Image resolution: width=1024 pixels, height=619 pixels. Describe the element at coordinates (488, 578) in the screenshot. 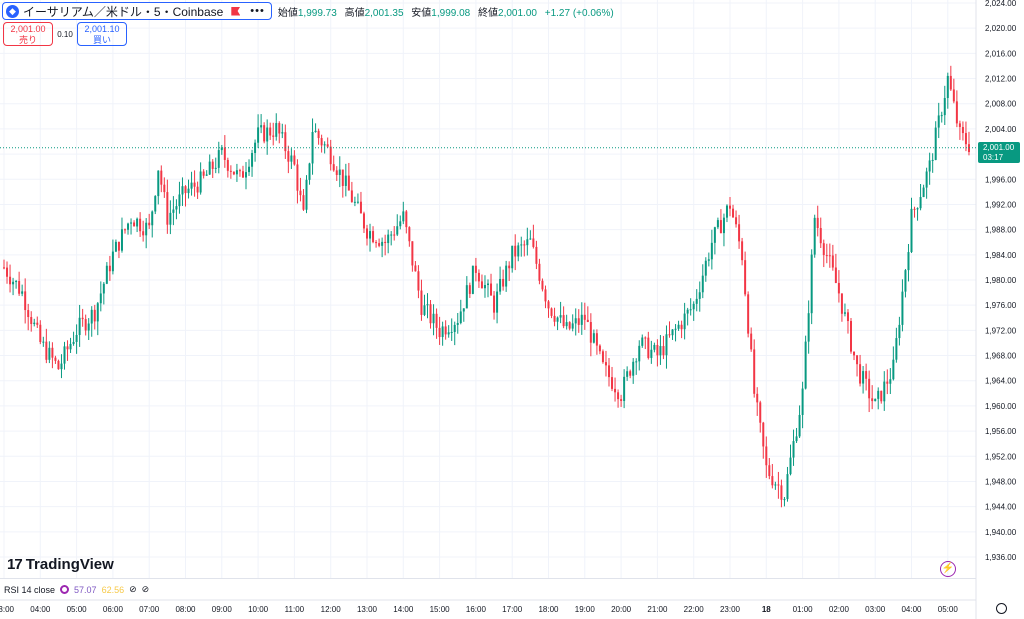

I see `pane-divider` at that location.